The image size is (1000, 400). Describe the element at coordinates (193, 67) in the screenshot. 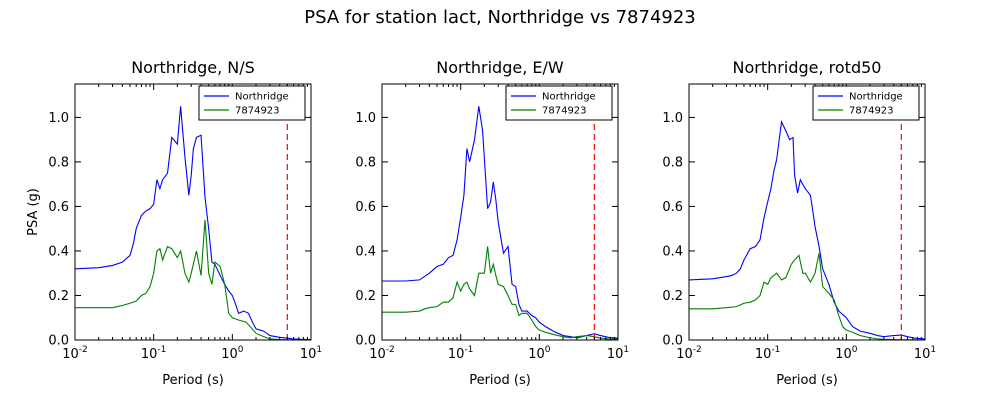

I see `subplot-title: Northridge, N/S` at that location.